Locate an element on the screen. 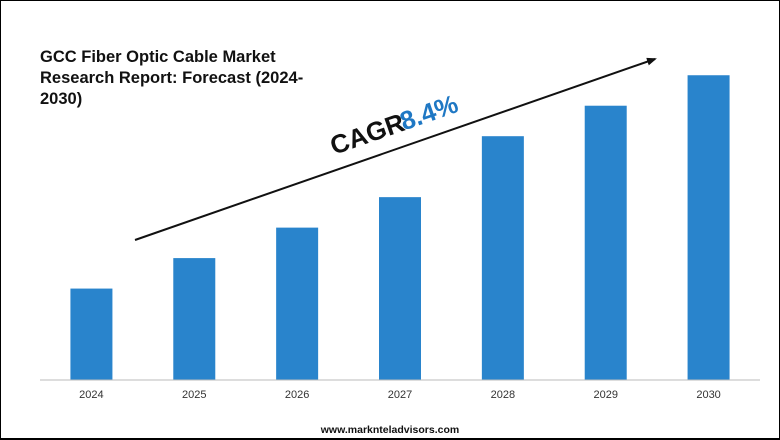  x-tick-2025: 2025 is located at coordinates (194, 395).